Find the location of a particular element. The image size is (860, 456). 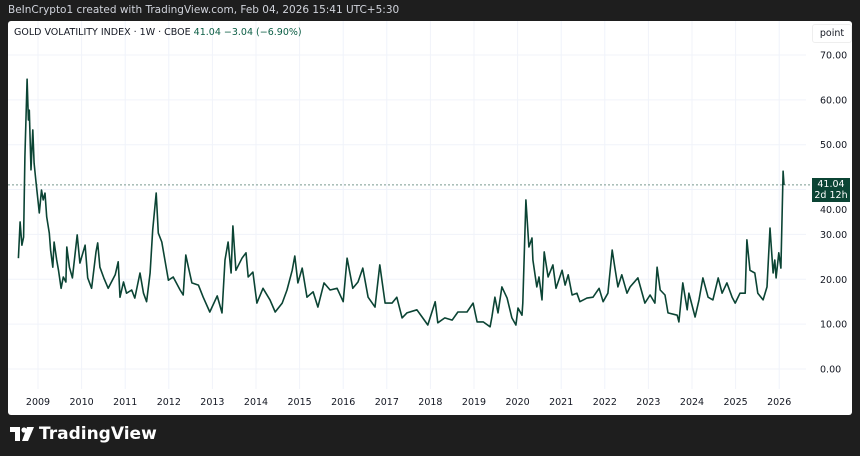

tradingview-logo: TradingView is located at coordinates (83, 434).